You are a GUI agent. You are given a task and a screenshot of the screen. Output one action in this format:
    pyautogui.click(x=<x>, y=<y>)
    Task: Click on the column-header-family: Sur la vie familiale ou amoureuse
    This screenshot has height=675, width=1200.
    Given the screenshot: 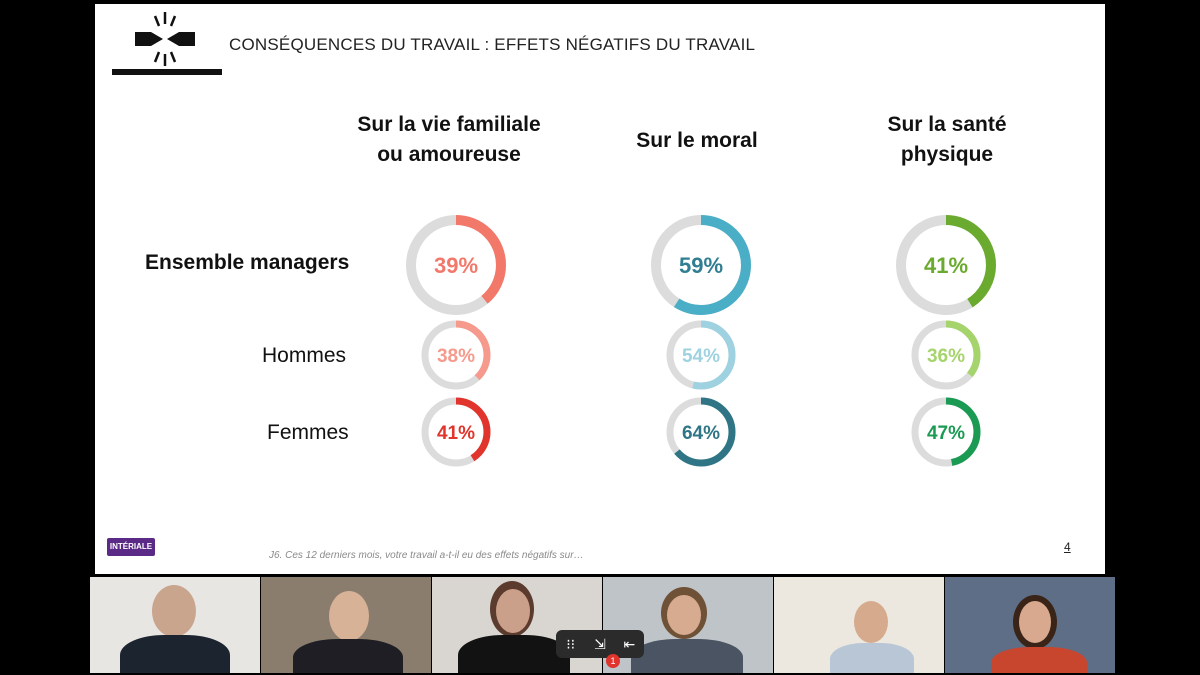 What is the action you would take?
    pyautogui.click(x=449, y=140)
    